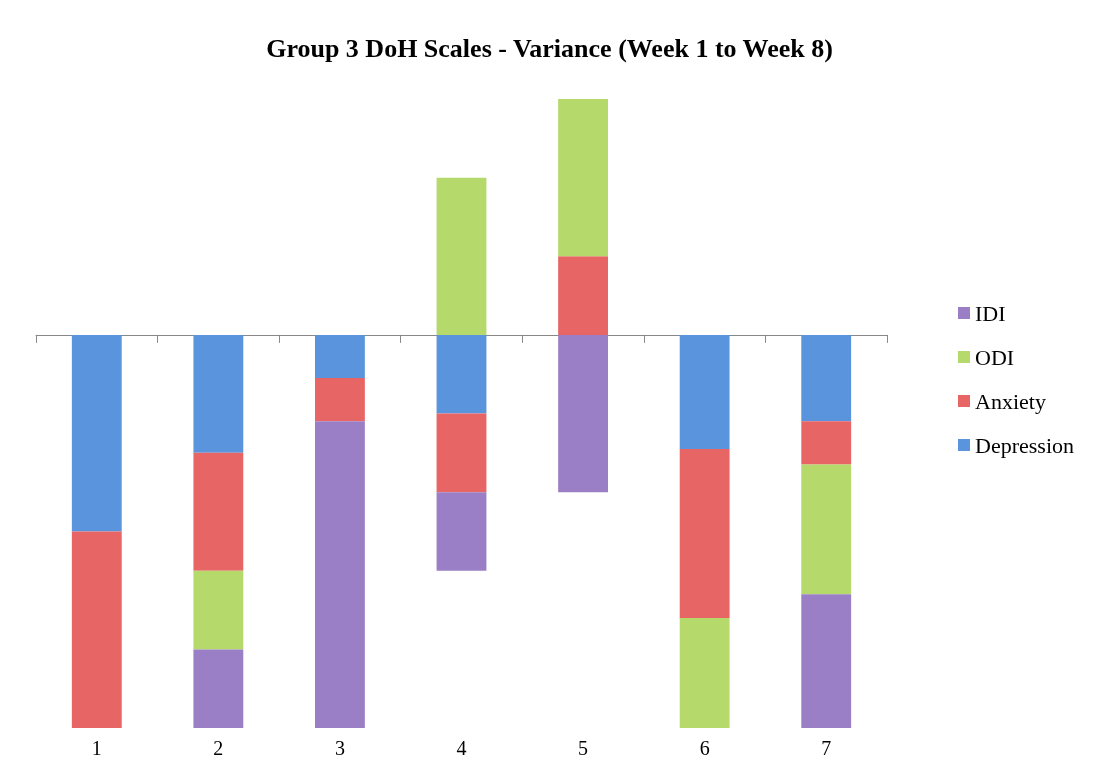 Image resolution: width=1099 pixels, height=758 pixels. What do you see at coordinates (339, 747) in the screenshot?
I see `x-tick-label: 3` at bounding box center [339, 747].